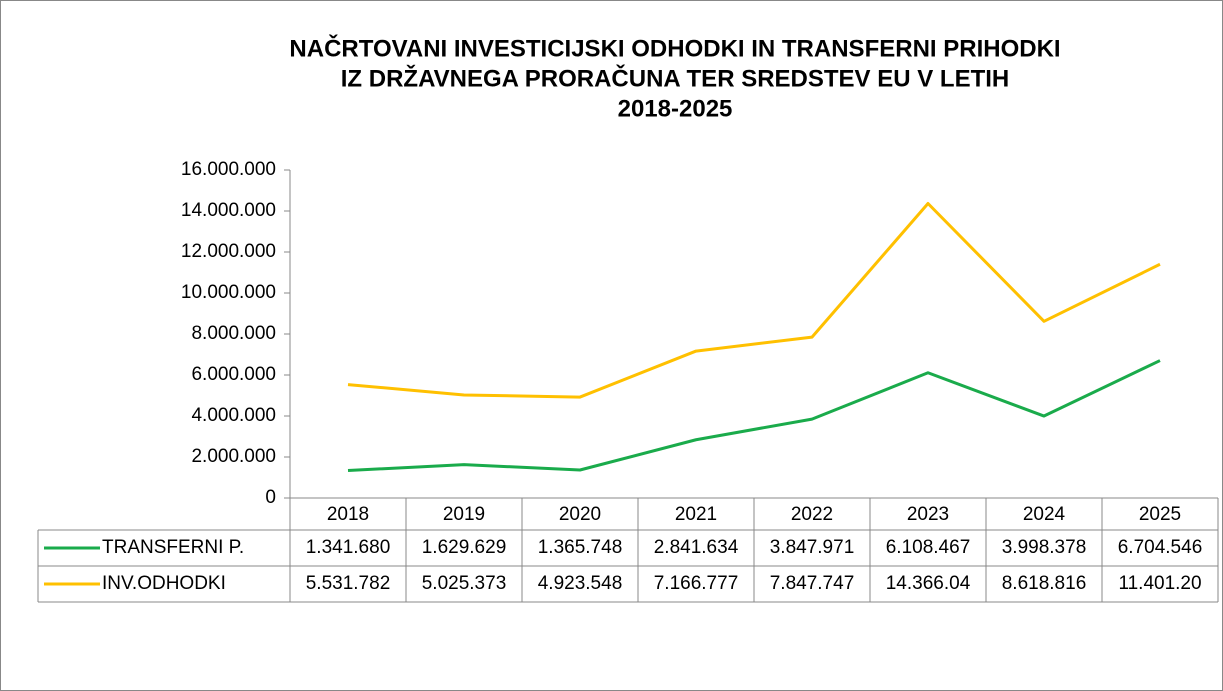 The height and width of the screenshot is (691, 1223). I want to click on x-tick-label: 2019, so click(464, 514).